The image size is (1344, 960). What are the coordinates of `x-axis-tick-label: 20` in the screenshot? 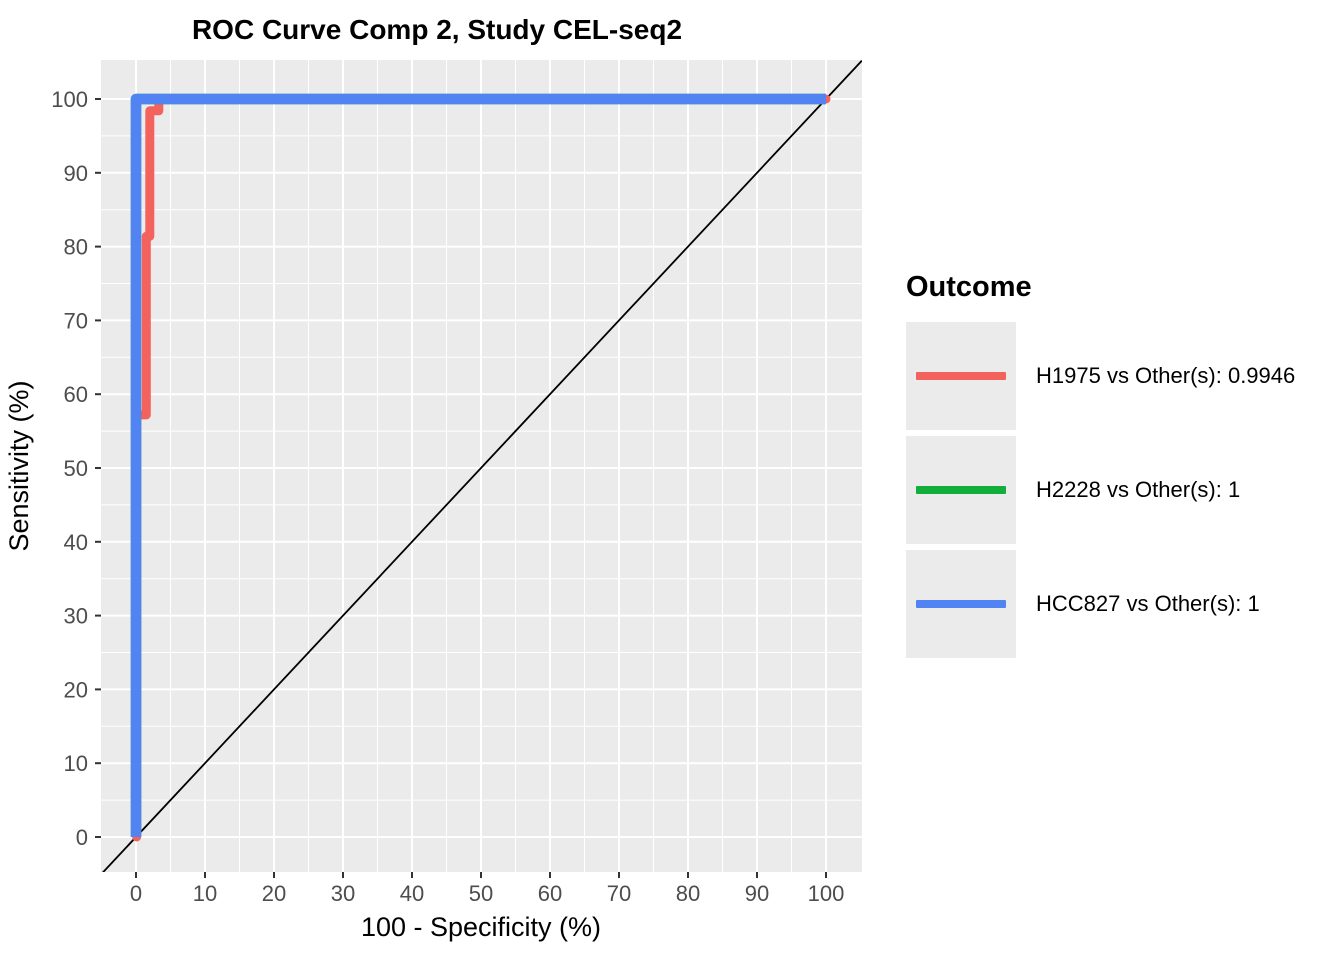 It's located at (274, 893).